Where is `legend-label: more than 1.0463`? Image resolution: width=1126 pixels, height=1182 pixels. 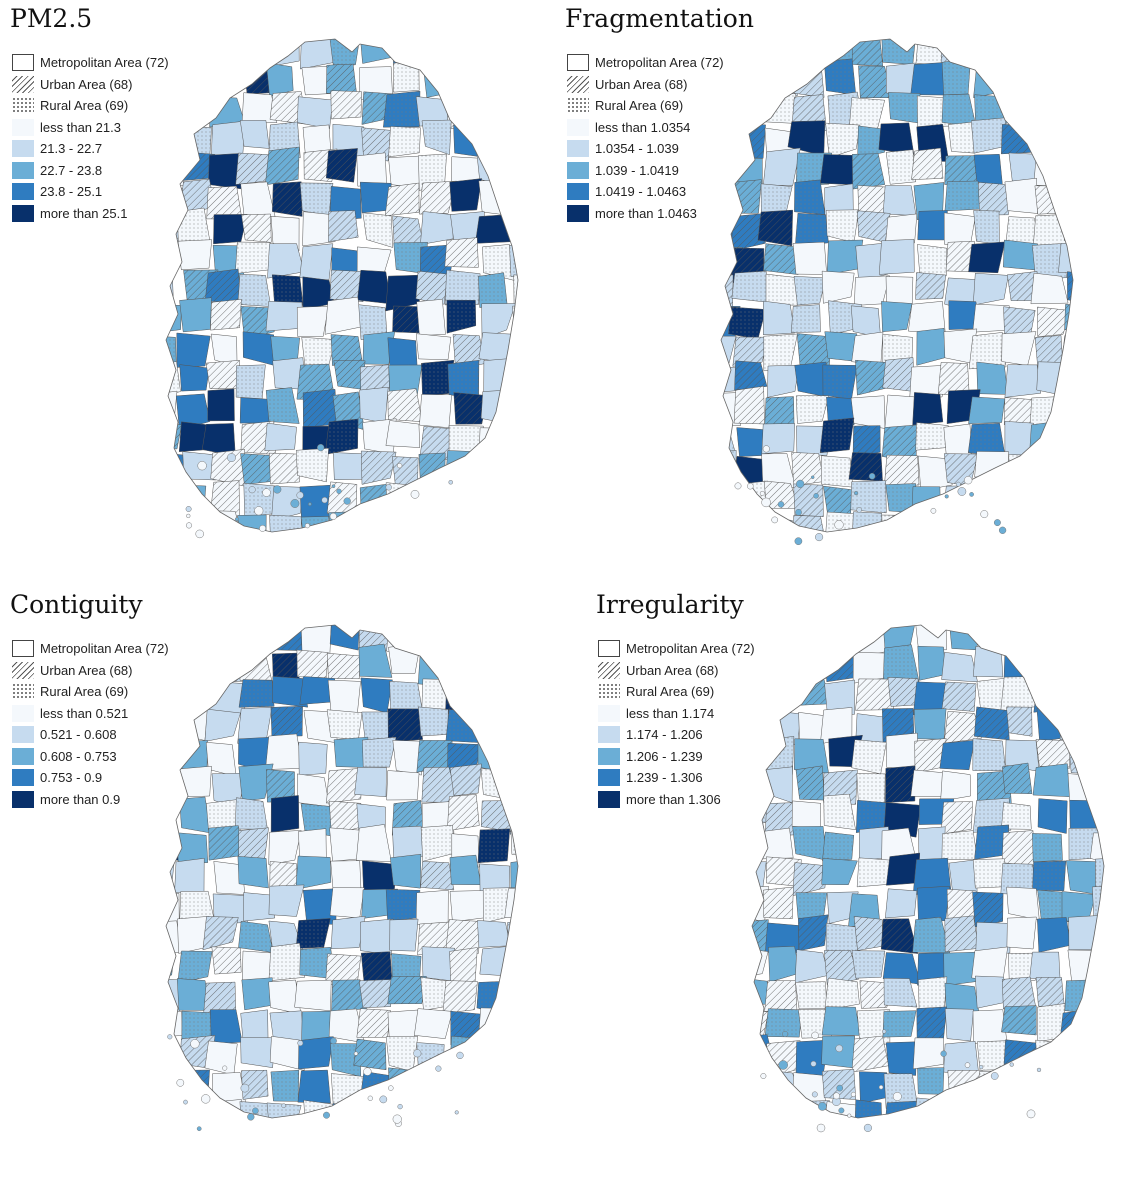 legend-label: more than 1.0463 is located at coordinates (646, 213).